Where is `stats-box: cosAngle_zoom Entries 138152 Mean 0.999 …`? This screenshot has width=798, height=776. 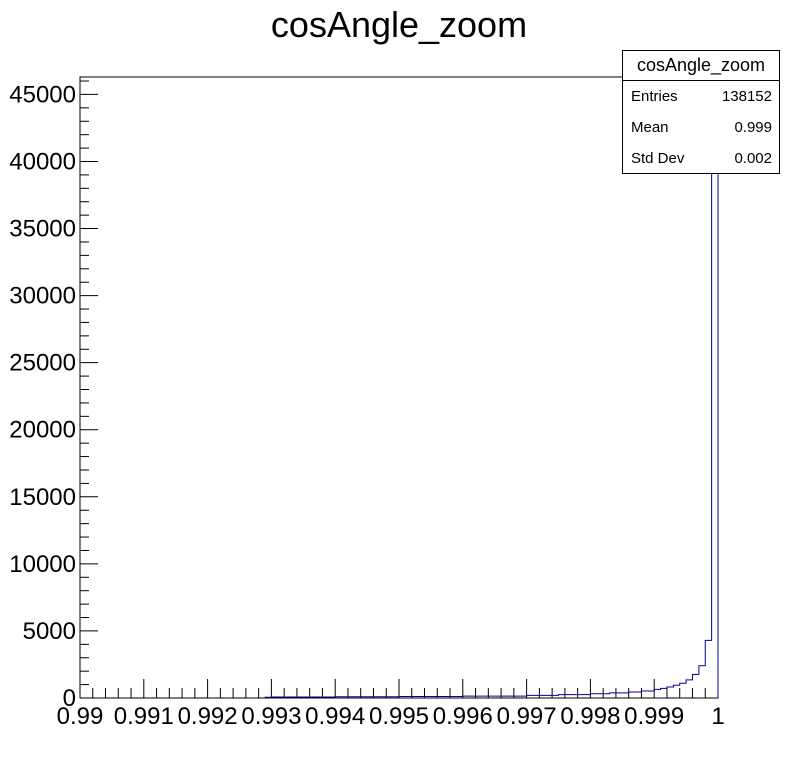 stats-box: cosAngle_zoom Entries 138152 Mean 0.999 … is located at coordinates (701, 112).